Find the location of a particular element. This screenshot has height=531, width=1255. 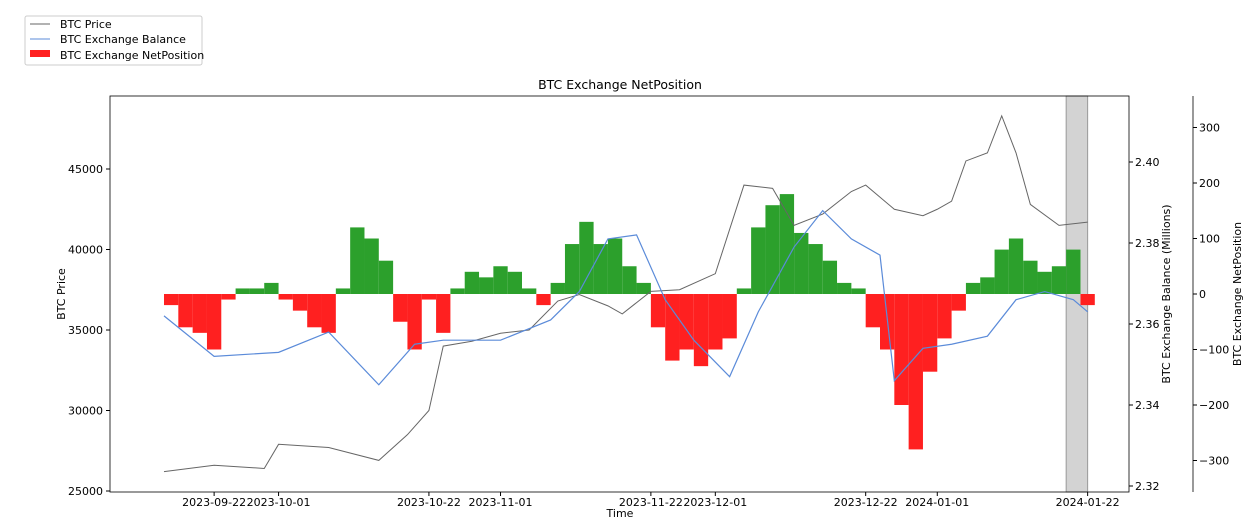

net-tick-label: −200 is located at coordinates (1214, 405).